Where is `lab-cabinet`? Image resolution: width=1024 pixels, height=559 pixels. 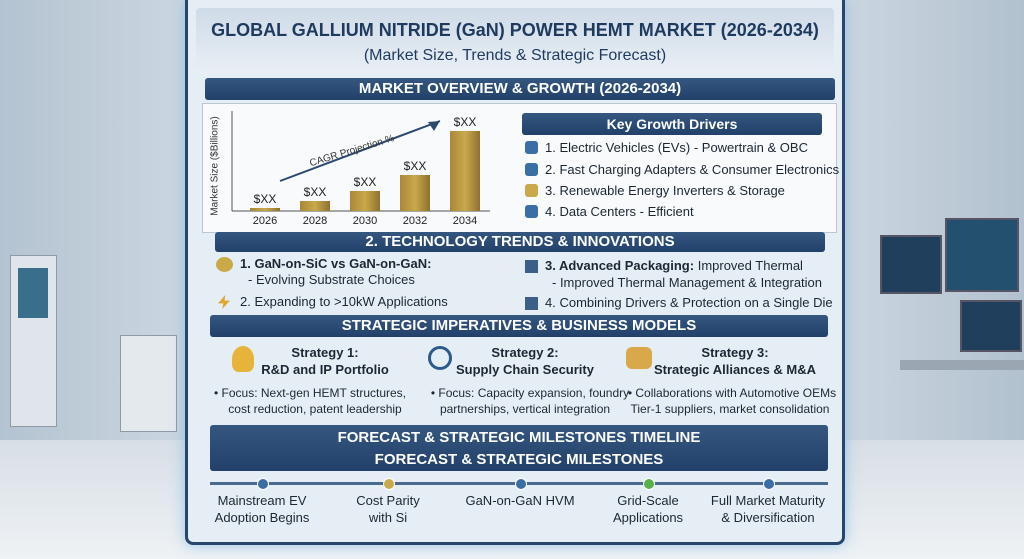
lab-cabinet is located at coordinates (148, 383).